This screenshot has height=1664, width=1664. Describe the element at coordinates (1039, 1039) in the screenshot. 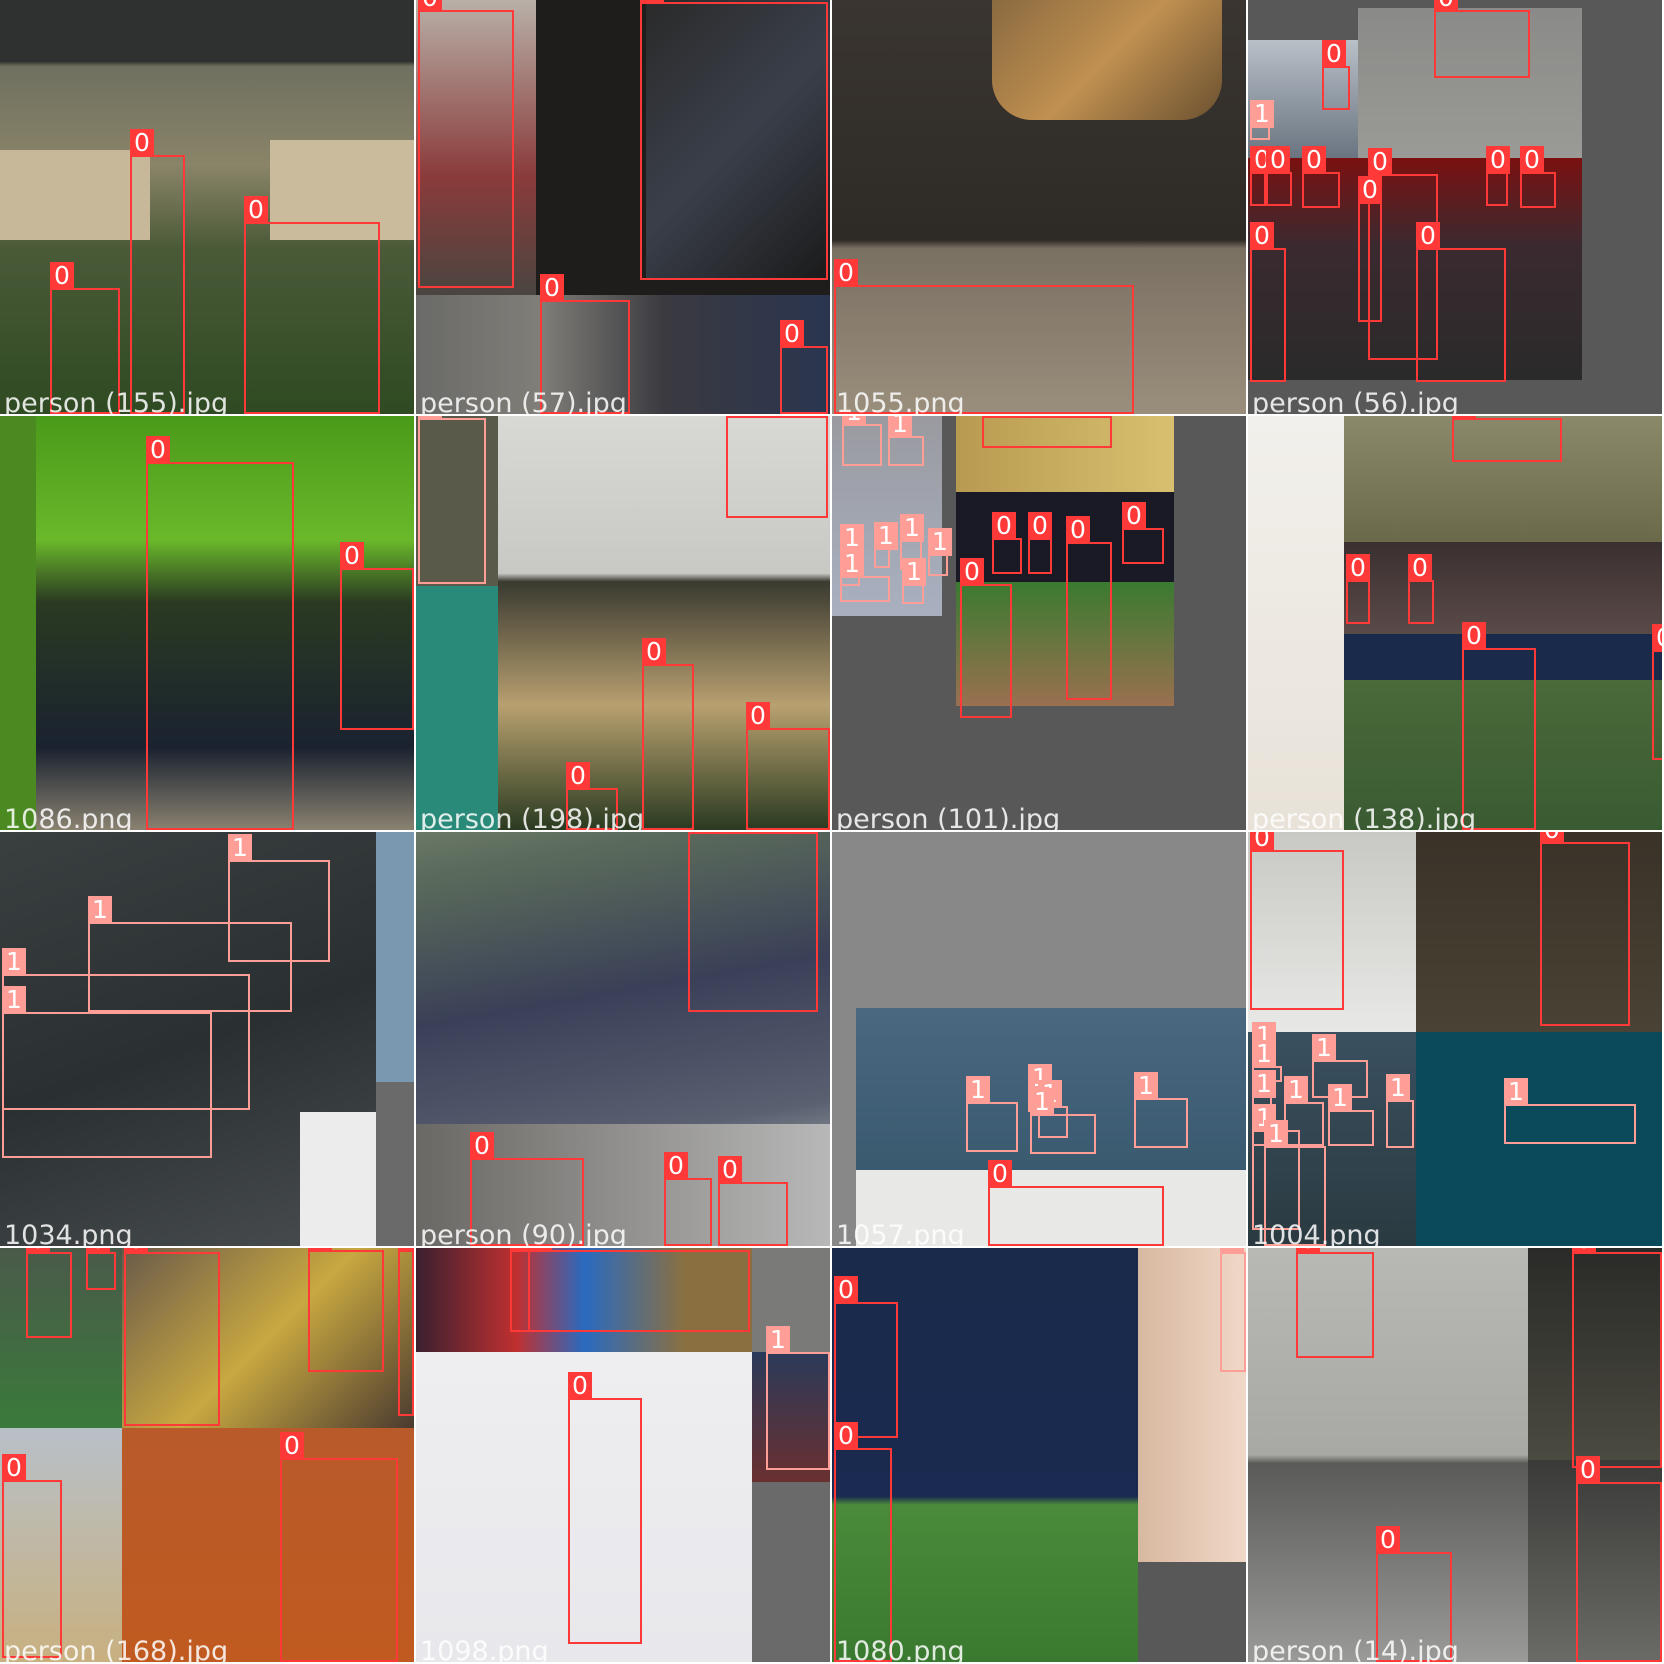

I see `tile-1057: 1 1 1 1 1 0 1057.png` at that location.